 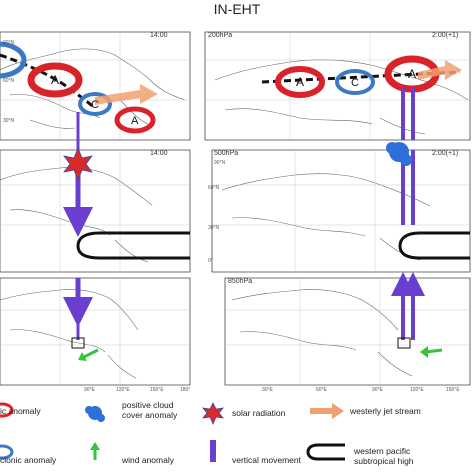 What do you see at coordinates (150, 410) in the screenshot?
I see `legend-label-cloud: positive cloud cover anomaly` at bounding box center [150, 410].